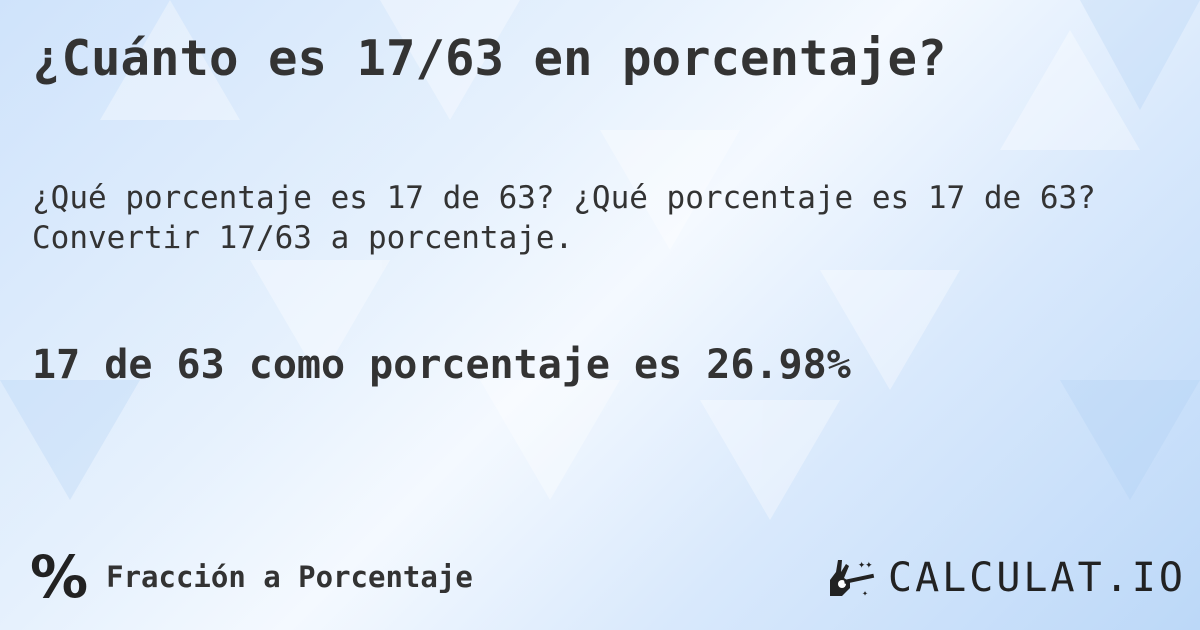 This screenshot has height=630, width=1200. Describe the element at coordinates (1037, 578) in the screenshot. I see `logo-text: CALCULAT.IO` at that location.